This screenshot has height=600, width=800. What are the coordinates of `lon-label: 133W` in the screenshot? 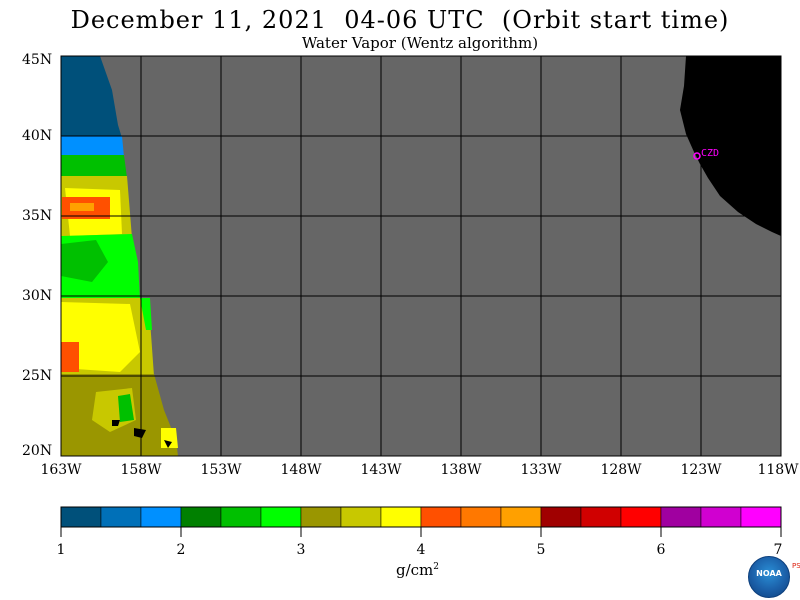 It's located at (541, 470).